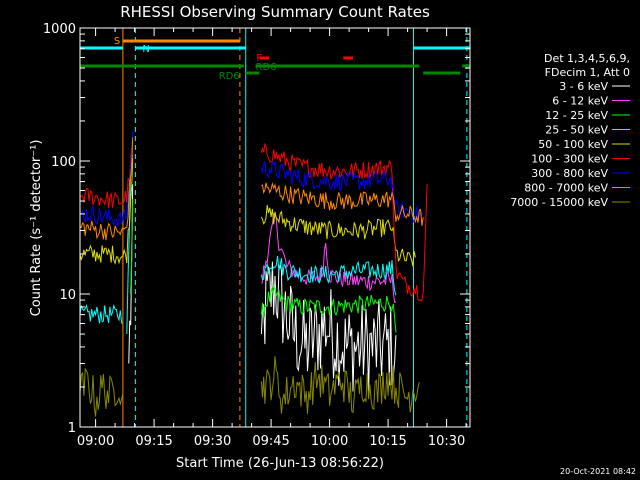 The image size is (640, 480). Describe the element at coordinates (72, 428) in the screenshot. I see `y-tick-label: 1` at that location.